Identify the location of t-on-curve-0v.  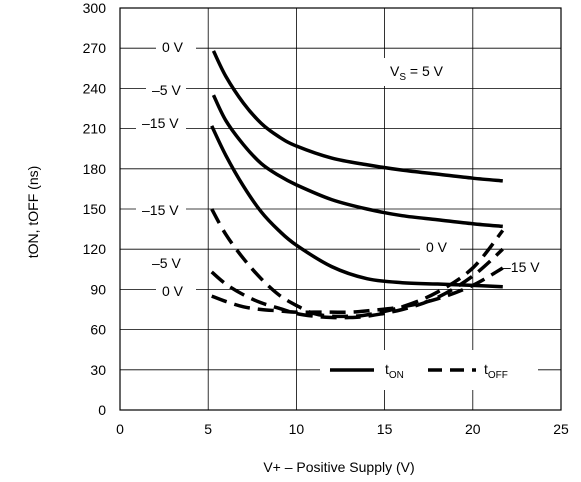
(357, 116).